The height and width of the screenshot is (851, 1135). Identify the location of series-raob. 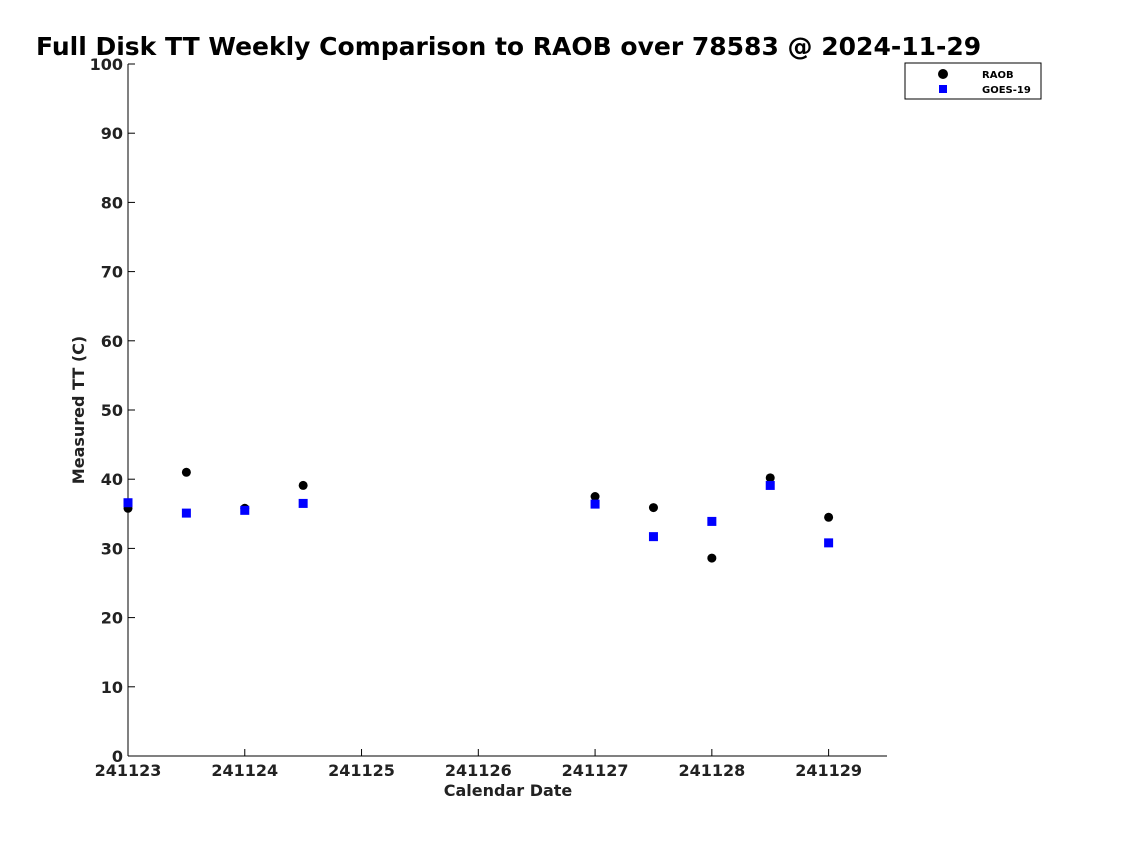
(478, 515).